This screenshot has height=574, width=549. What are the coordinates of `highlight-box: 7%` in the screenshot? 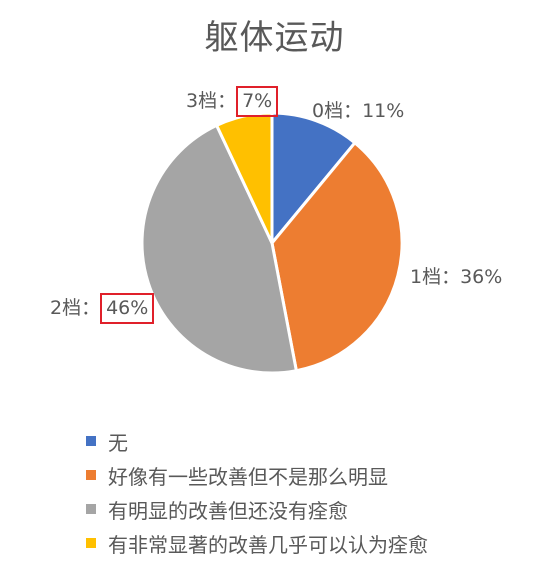 It's located at (257, 101).